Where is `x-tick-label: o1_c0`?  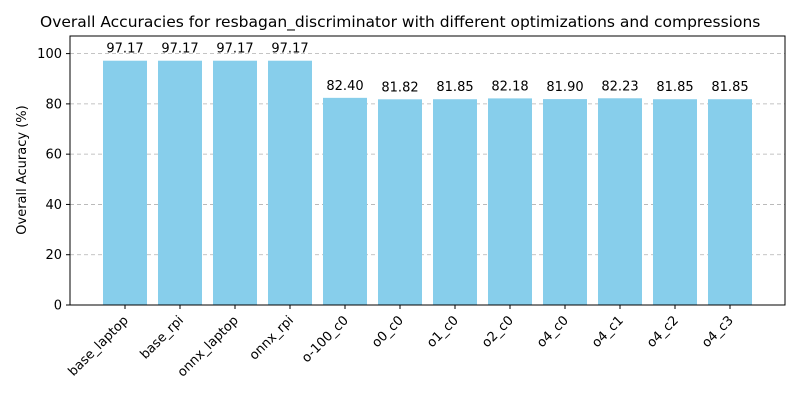
x-tick-label: o1_c0 is located at coordinates (443, 332).